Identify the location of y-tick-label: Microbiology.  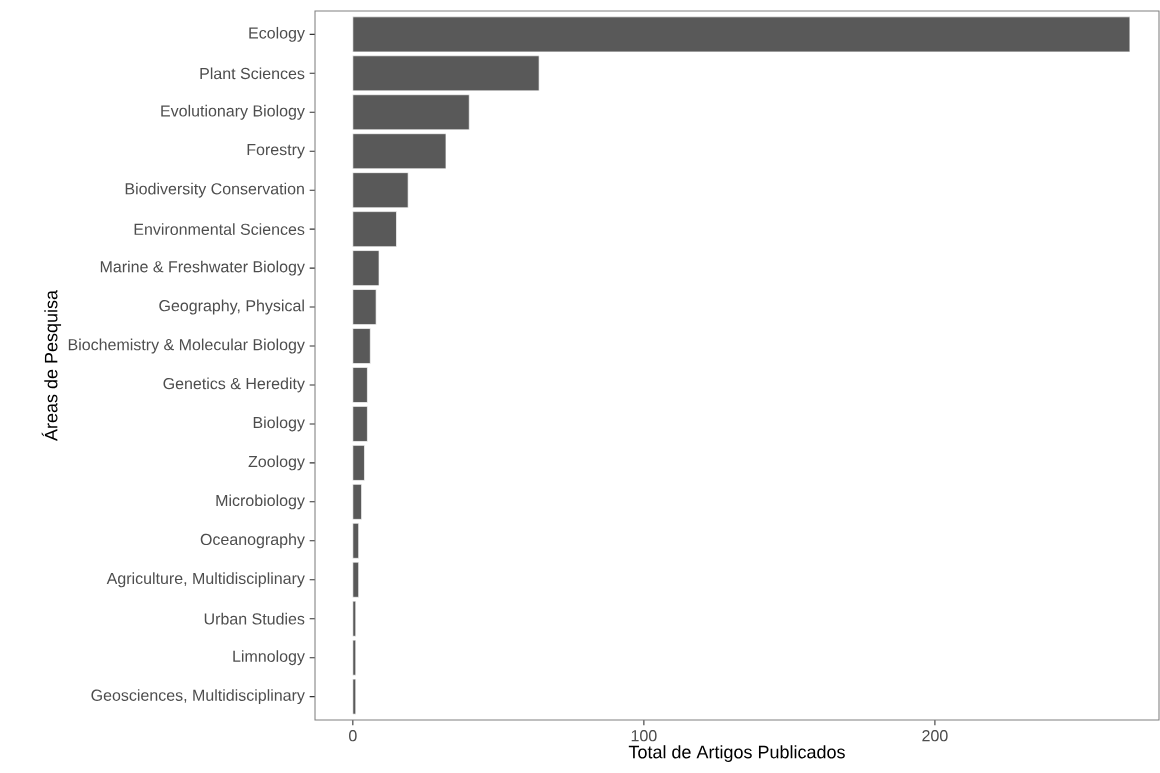
(260, 502).